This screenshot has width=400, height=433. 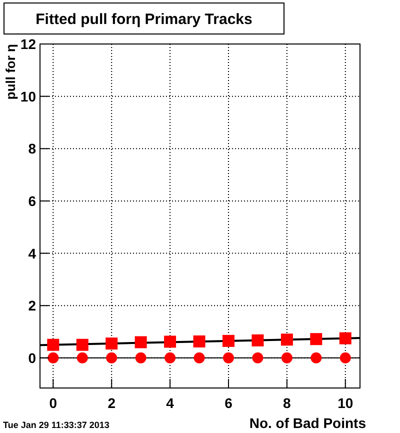 What do you see at coordinates (28, 44) in the screenshot?
I see `y-tick-label: 12` at bounding box center [28, 44].